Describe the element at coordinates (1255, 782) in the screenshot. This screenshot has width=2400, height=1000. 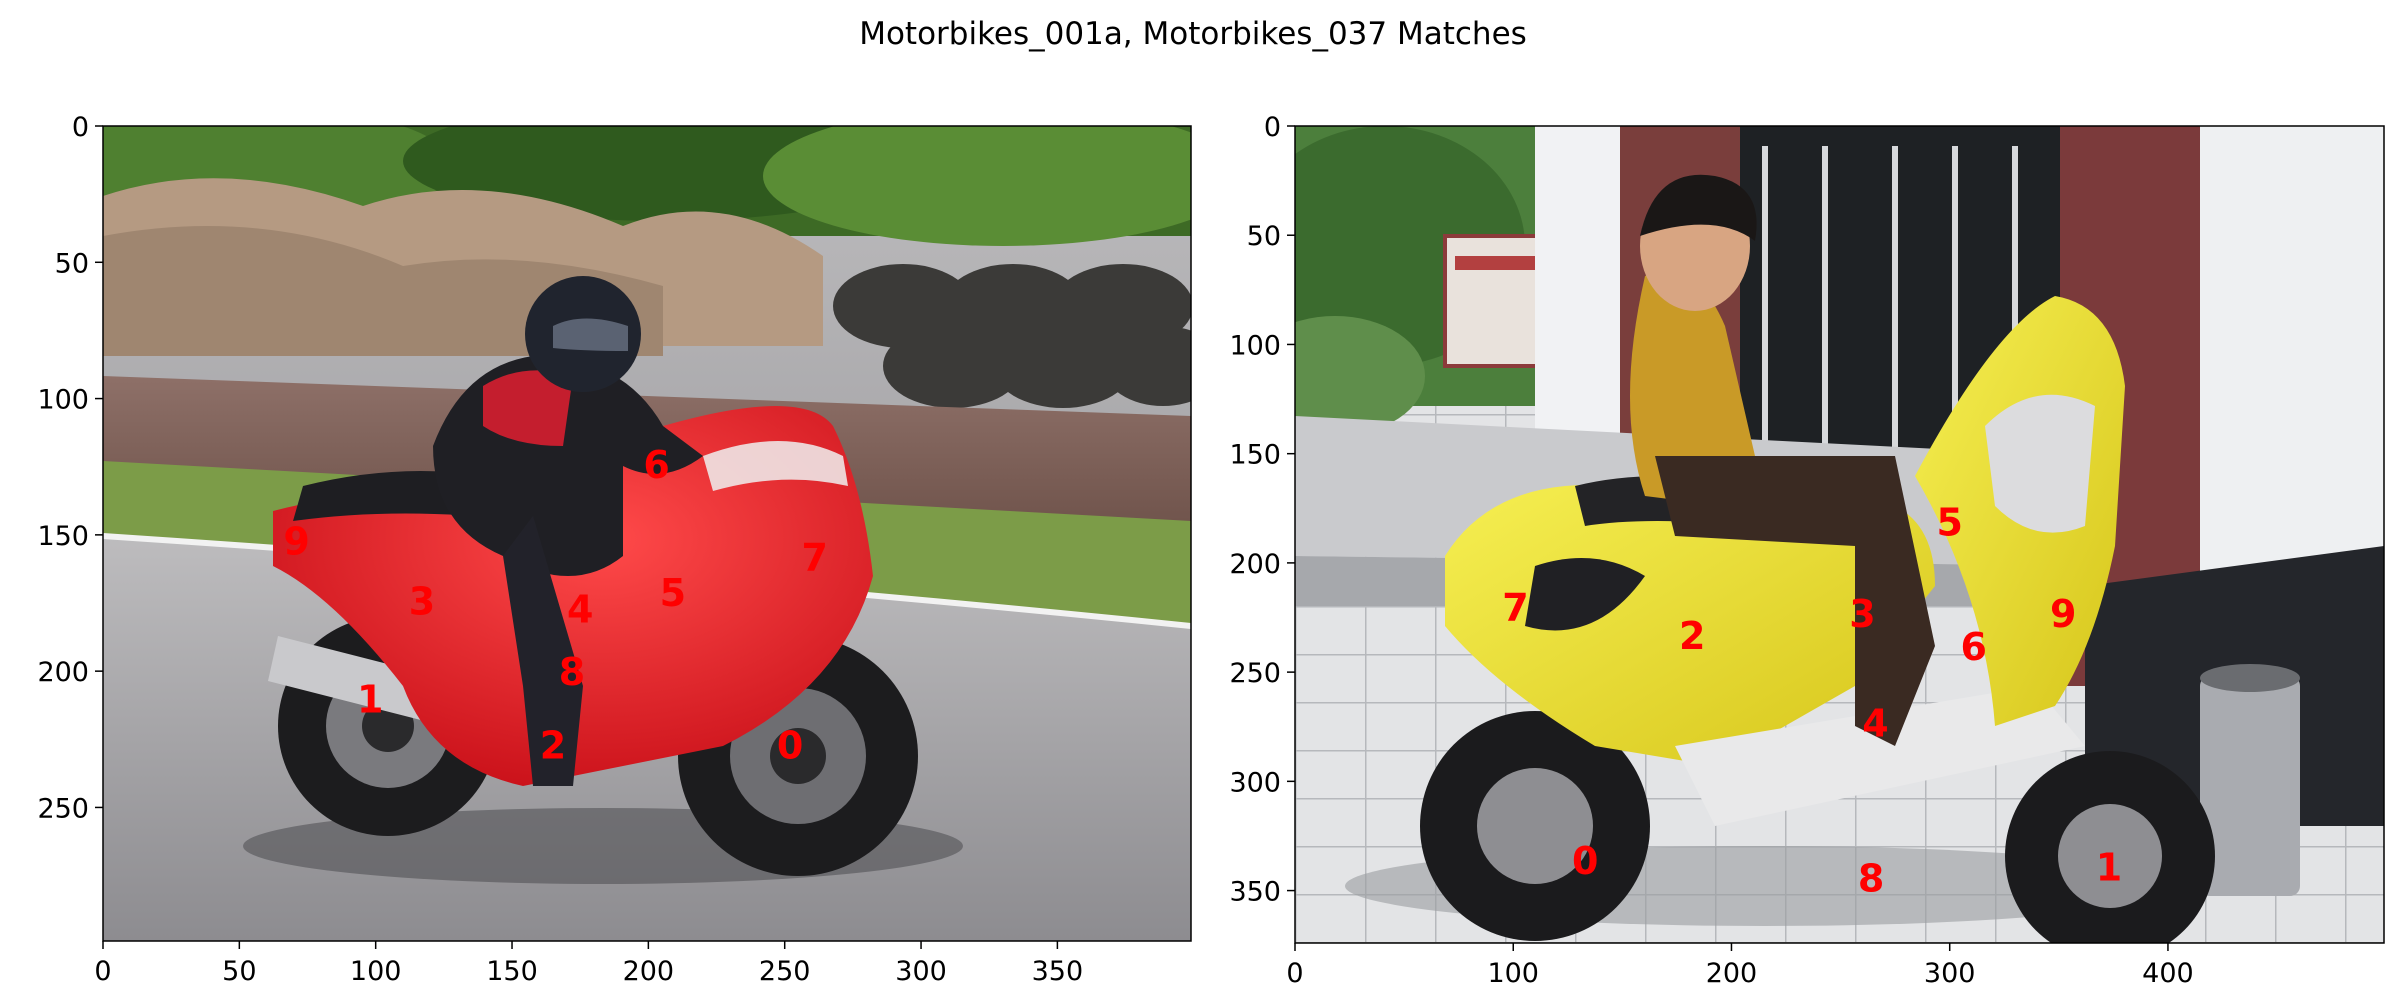
I see `right-ytick-label: 300` at that location.